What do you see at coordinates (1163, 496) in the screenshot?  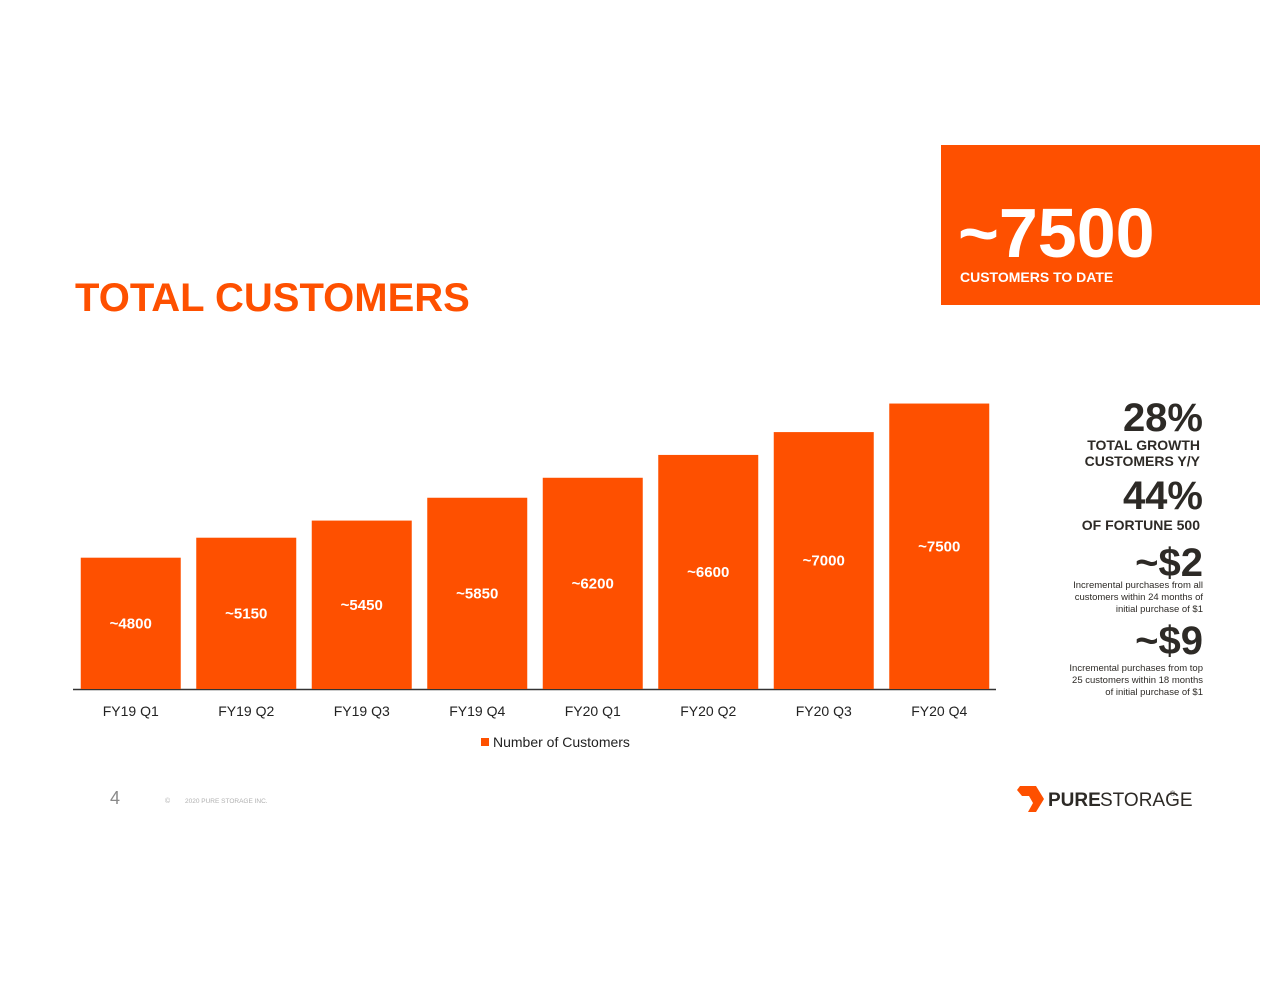 I see `stat-value: 44%` at bounding box center [1163, 496].